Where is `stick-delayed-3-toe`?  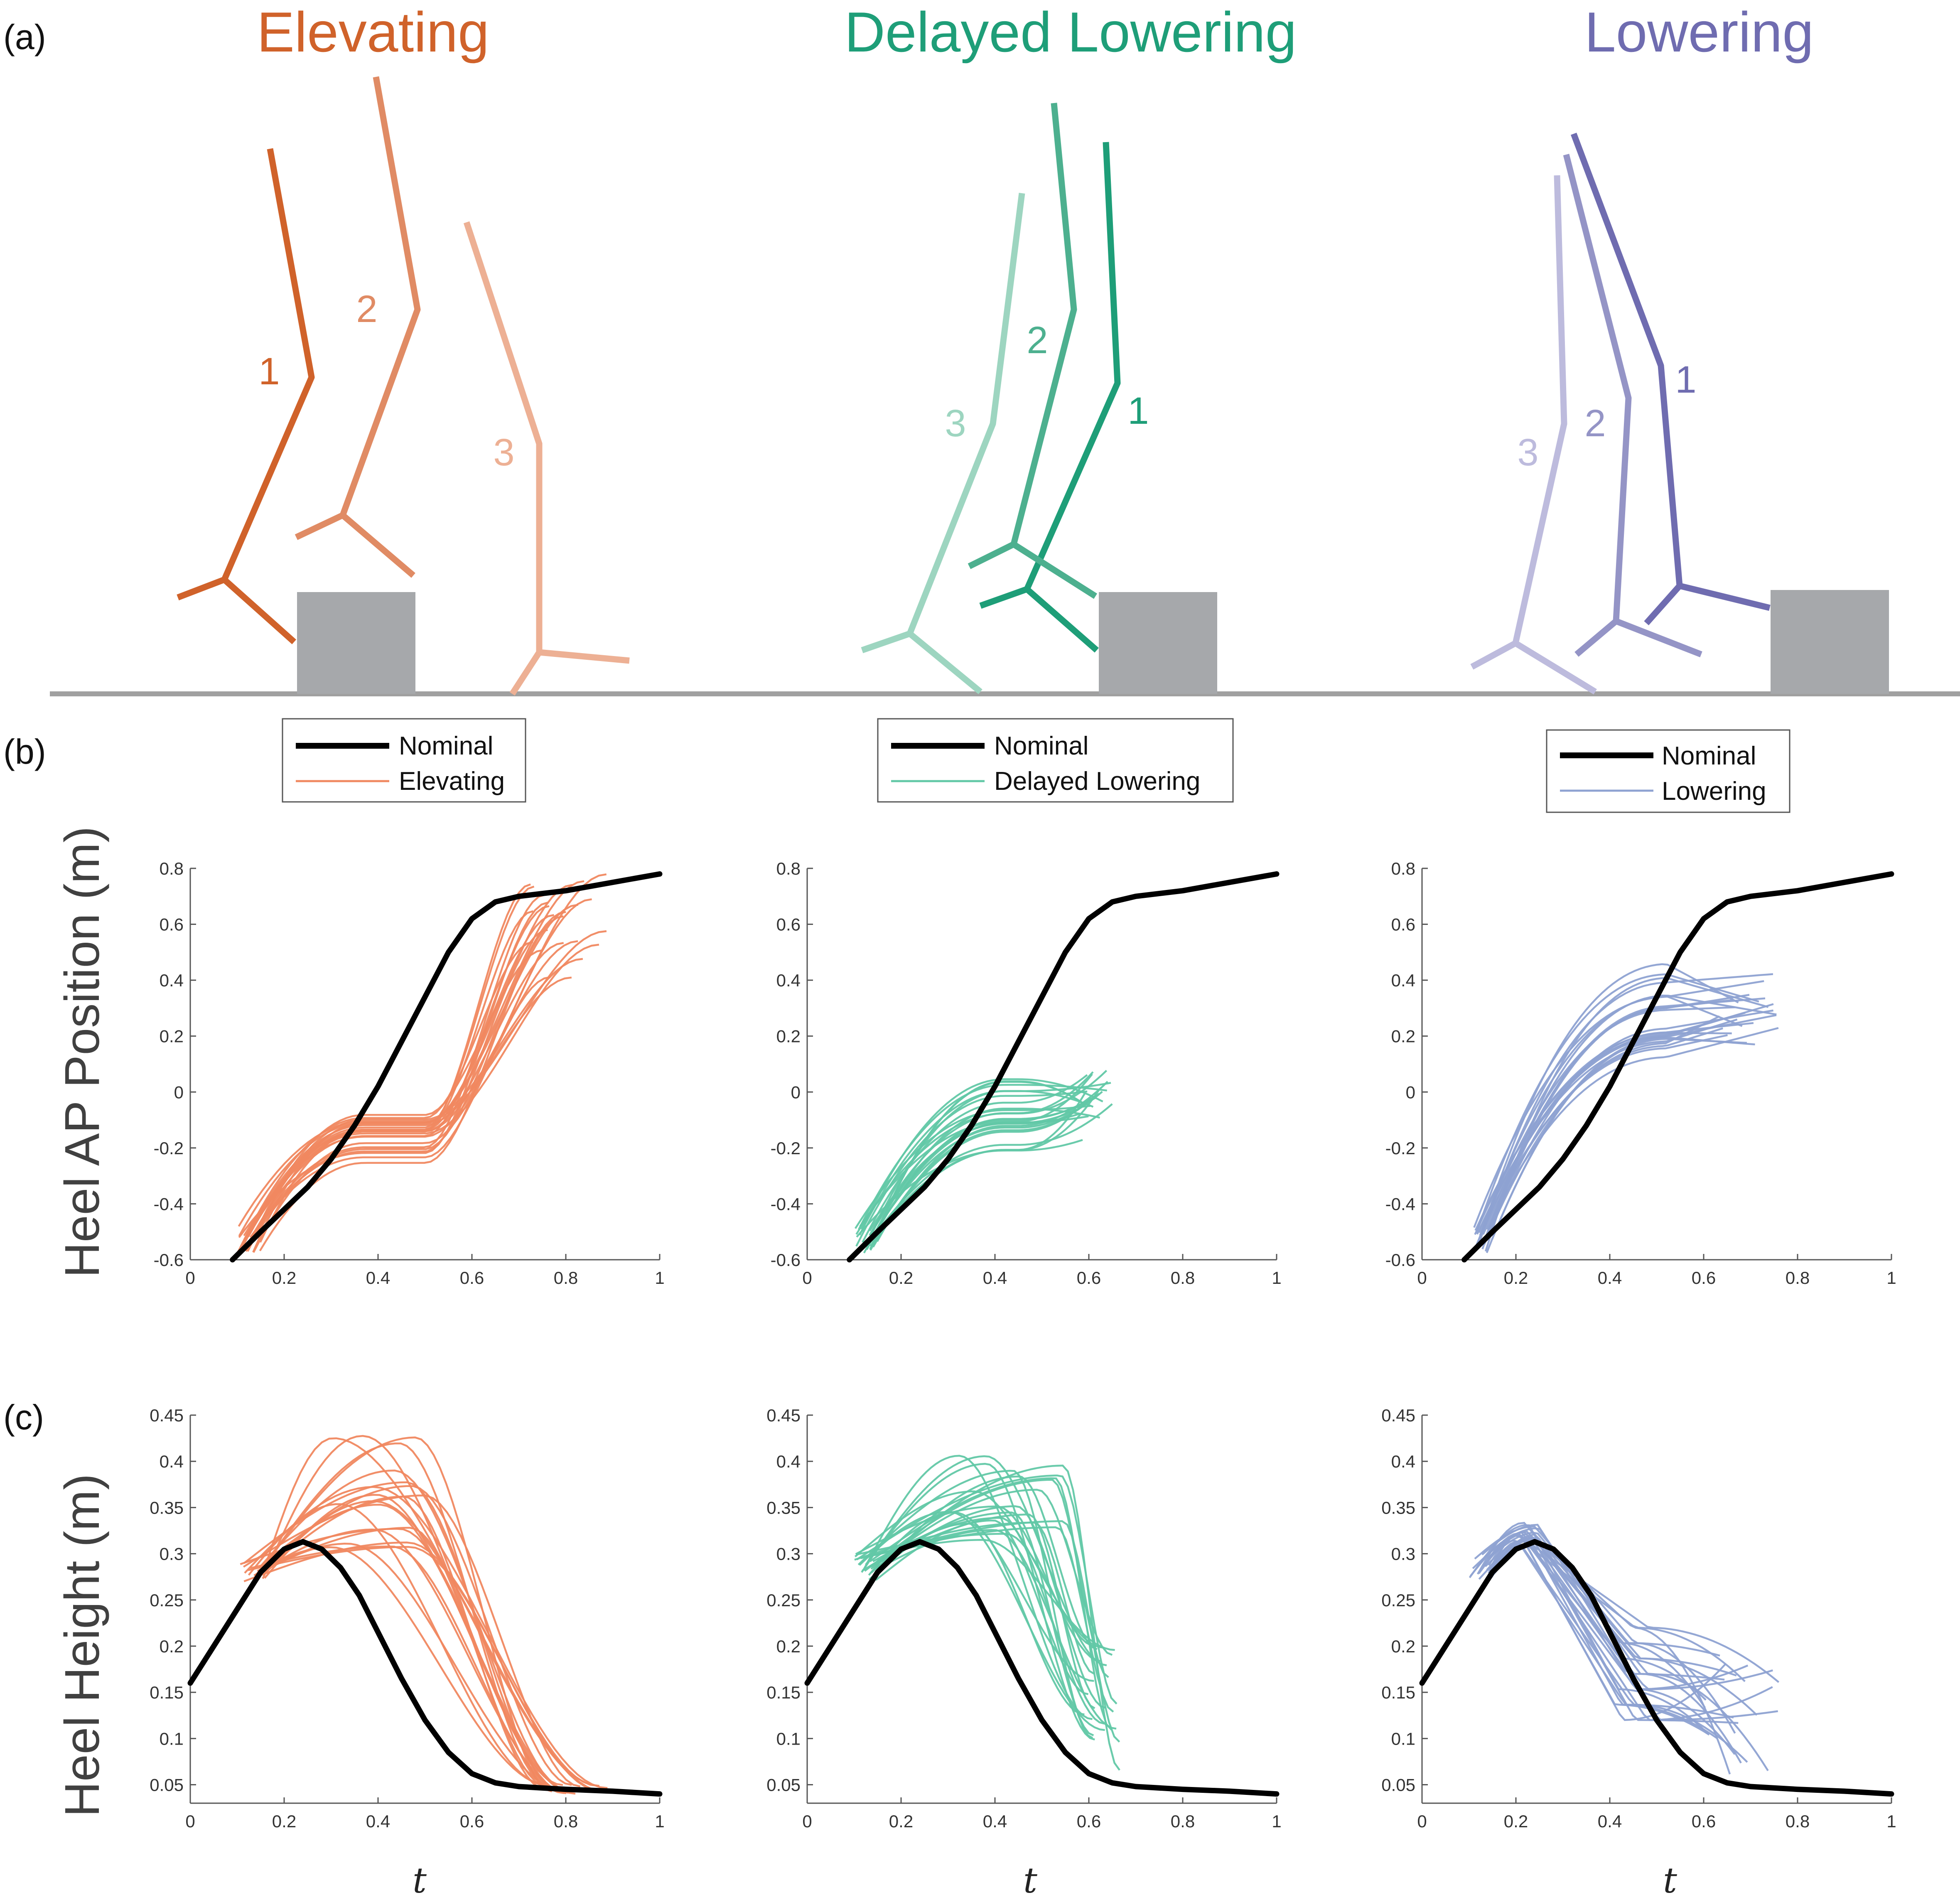
stick-delayed-3-toe is located at coordinates (886, 642).